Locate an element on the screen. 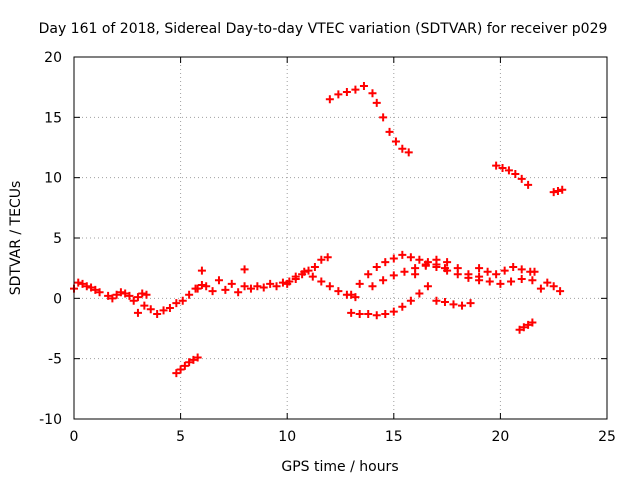 This screenshot has height=480, width=640. x-tick-label: 10 is located at coordinates (287, 437).